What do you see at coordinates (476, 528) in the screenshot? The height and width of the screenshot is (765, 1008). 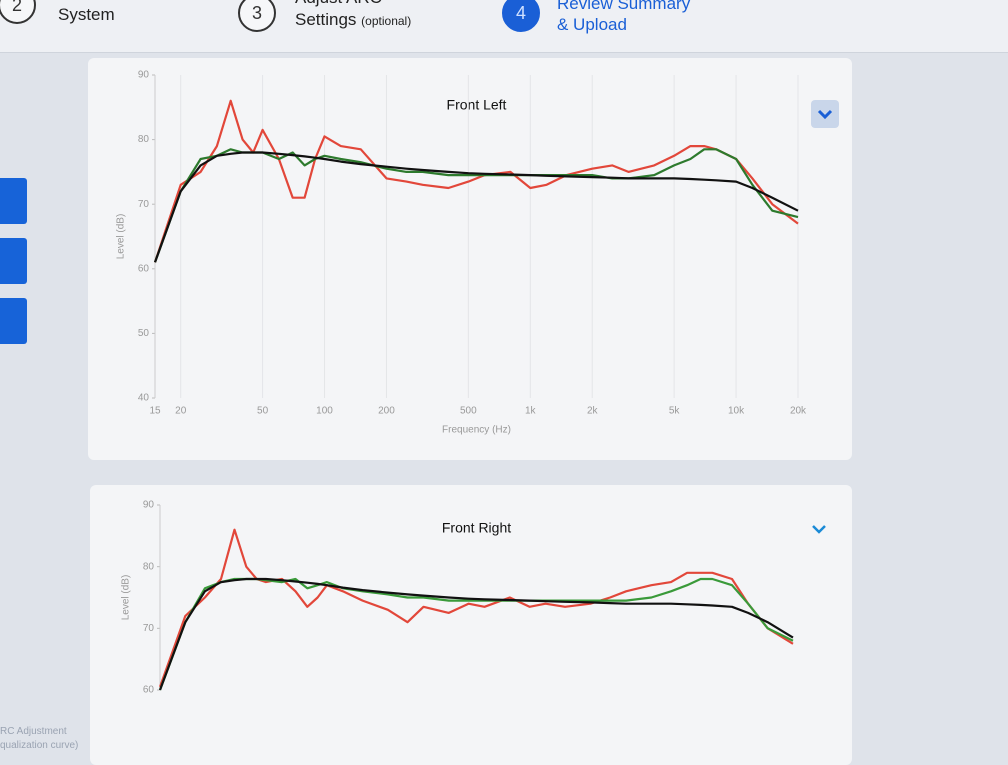 I see `chart-title: Front Right` at bounding box center [476, 528].